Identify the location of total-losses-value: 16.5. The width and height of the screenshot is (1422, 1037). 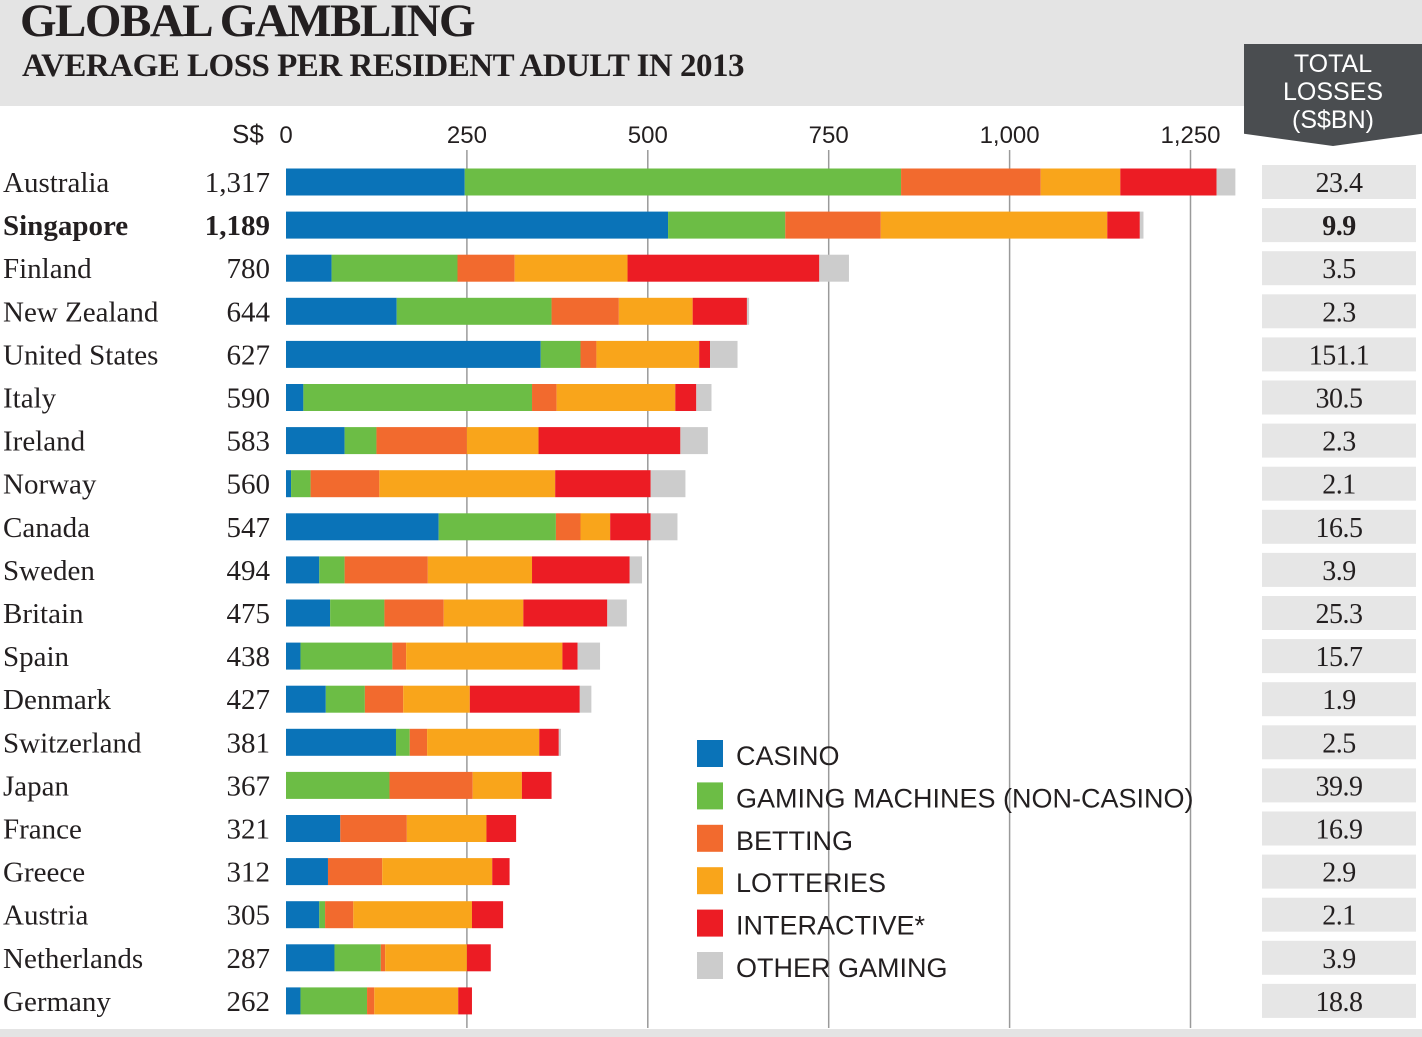
(1339, 528).